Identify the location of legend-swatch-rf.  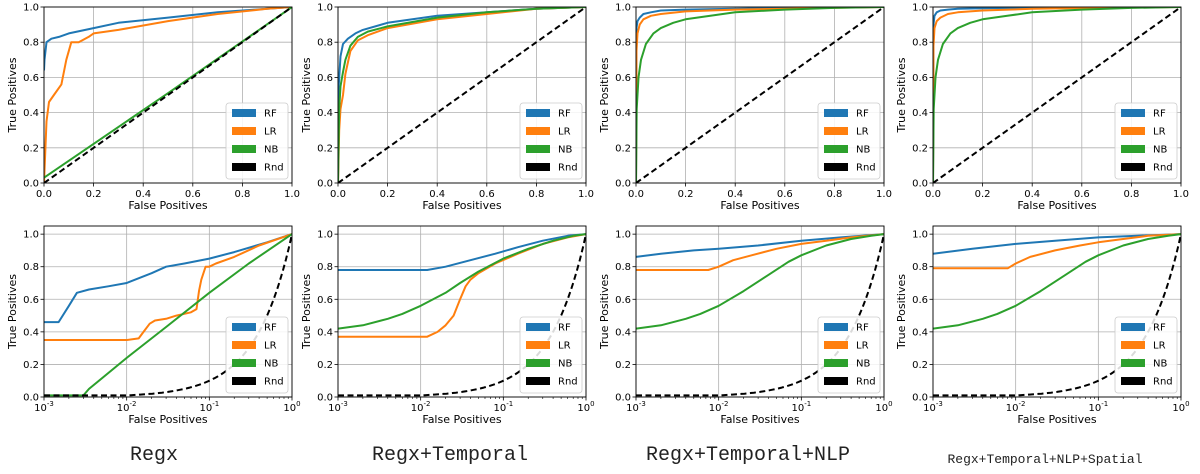
(836, 327).